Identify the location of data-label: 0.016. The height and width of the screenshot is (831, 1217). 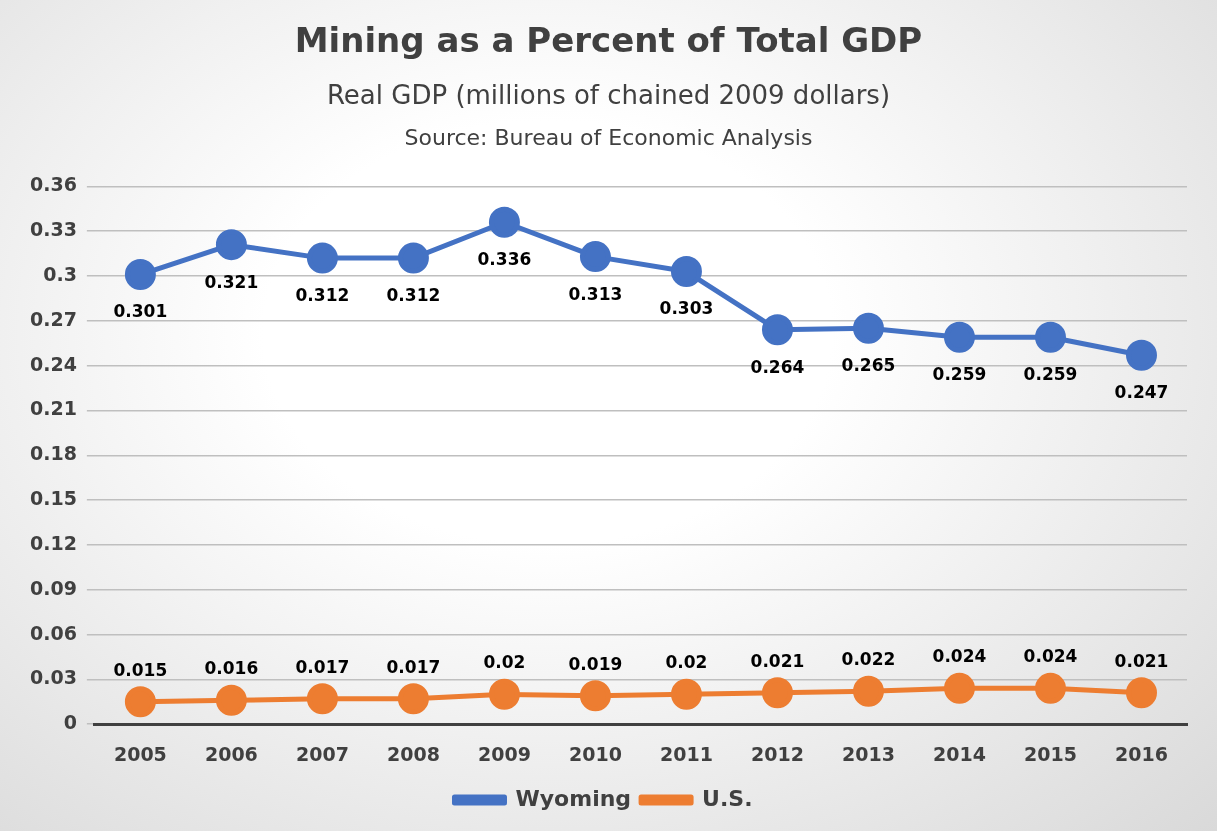
(231, 668).